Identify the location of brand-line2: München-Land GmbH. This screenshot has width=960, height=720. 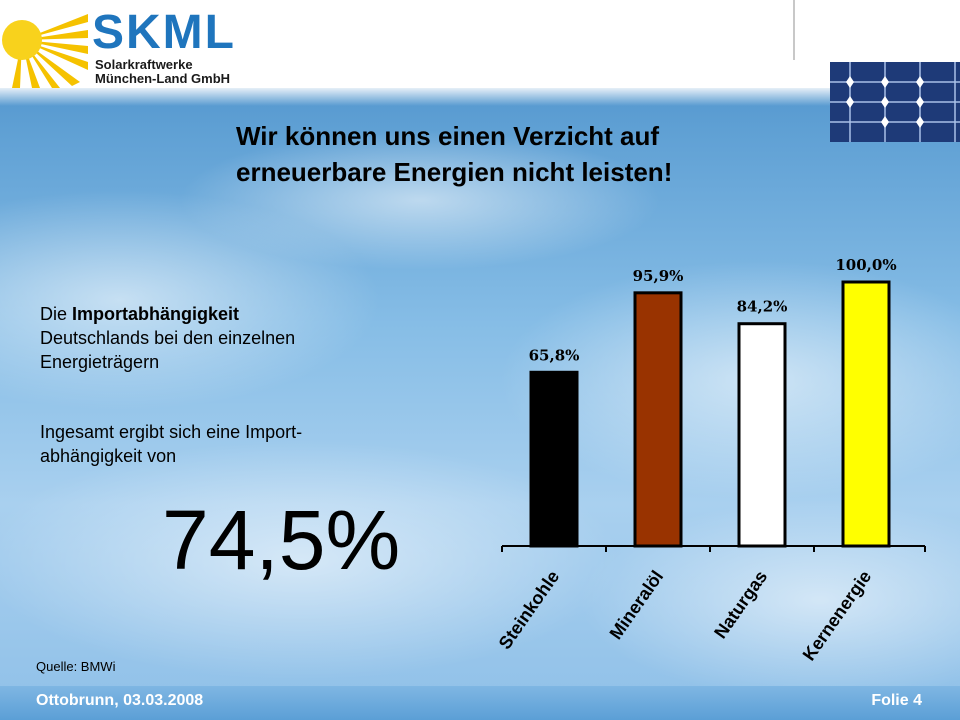
(163, 78).